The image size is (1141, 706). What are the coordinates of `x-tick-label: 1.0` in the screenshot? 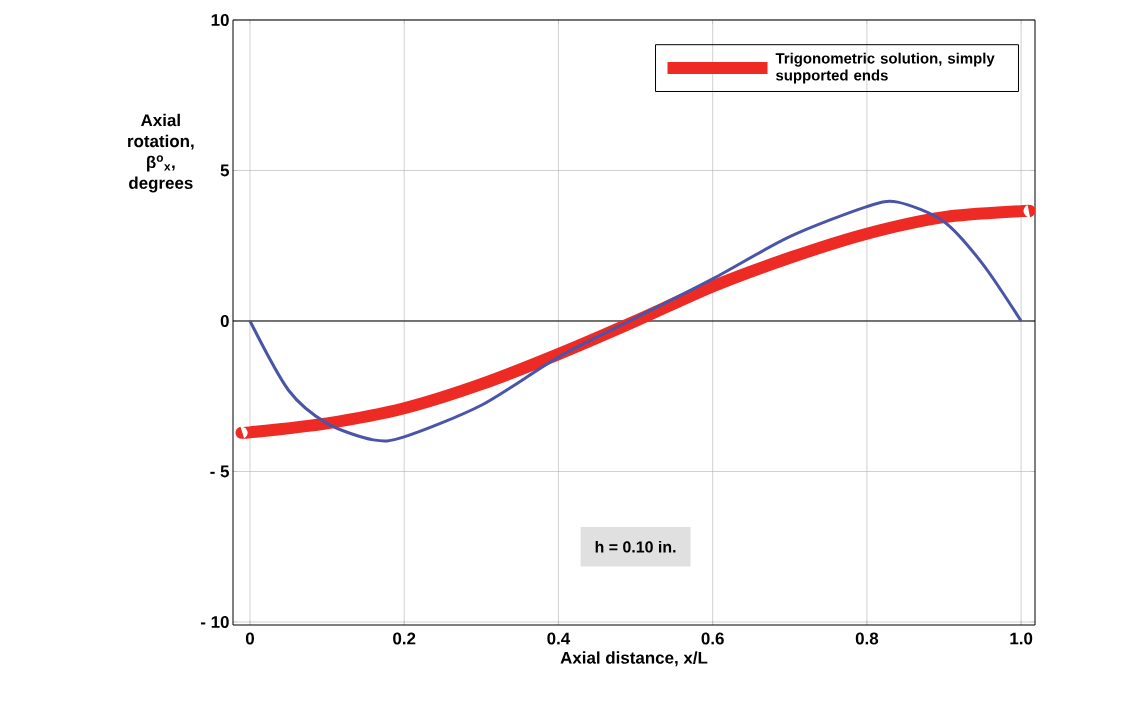 It's located at (1021, 638).